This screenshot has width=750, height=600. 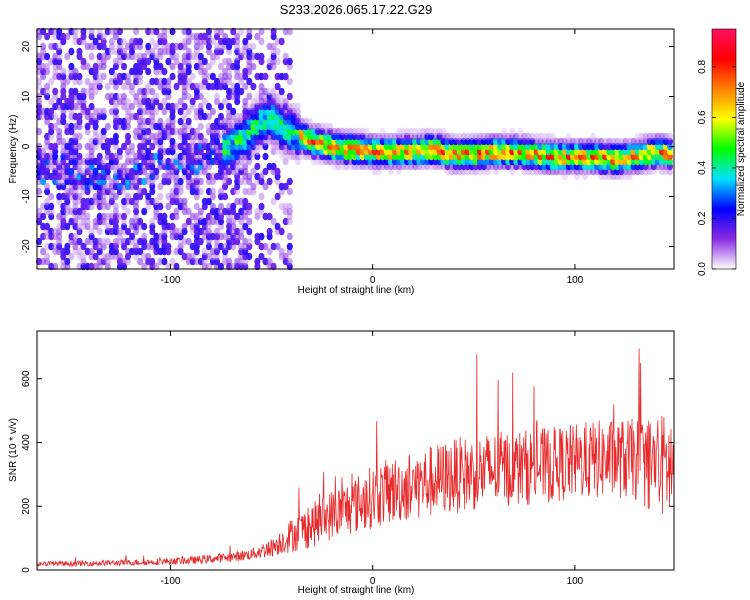 I want to click on spectrogram-x-tick-label: 100, so click(x=575, y=280).